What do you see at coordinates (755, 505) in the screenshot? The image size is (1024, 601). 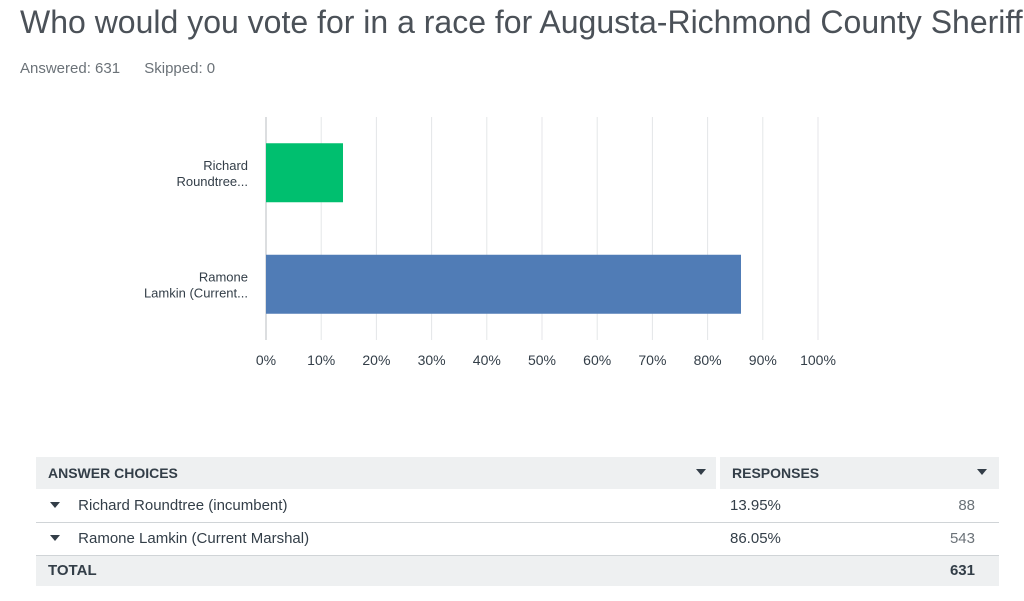 I see `response-percent: 13.95%` at bounding box center [755, 505].